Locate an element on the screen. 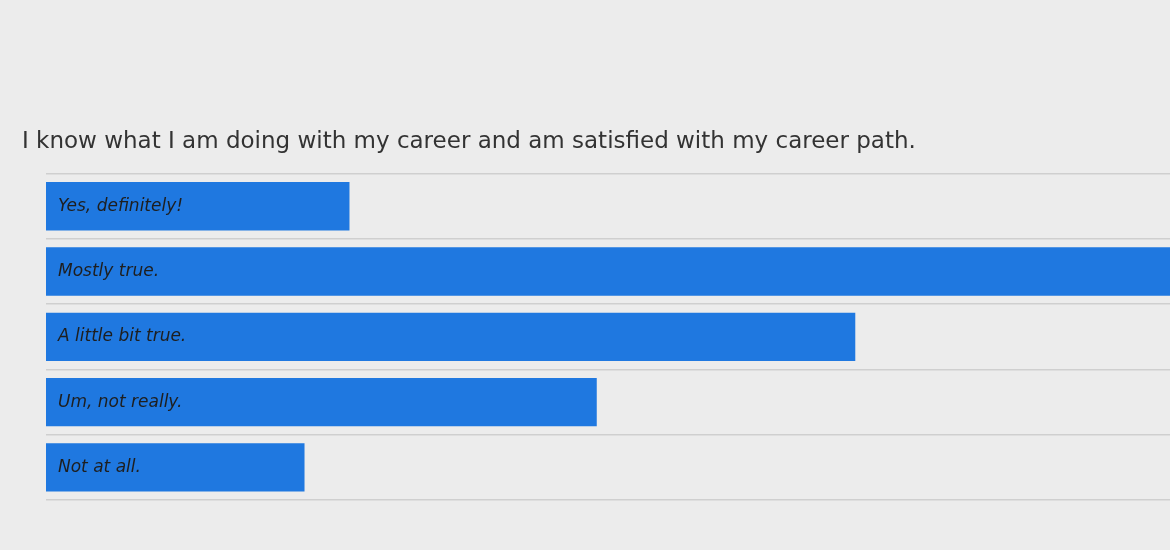  y-tick-label: Mostly true. is located at coordinates (109, 269).